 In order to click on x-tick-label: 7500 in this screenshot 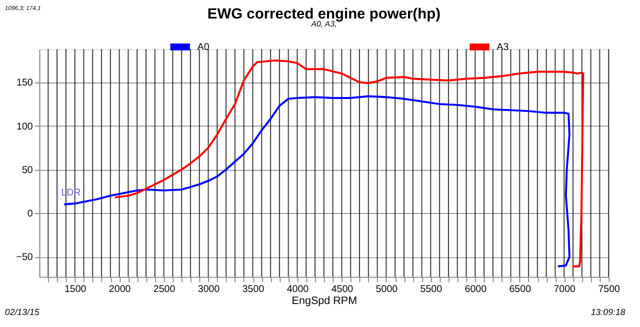, I will do `click(609, 290)`.